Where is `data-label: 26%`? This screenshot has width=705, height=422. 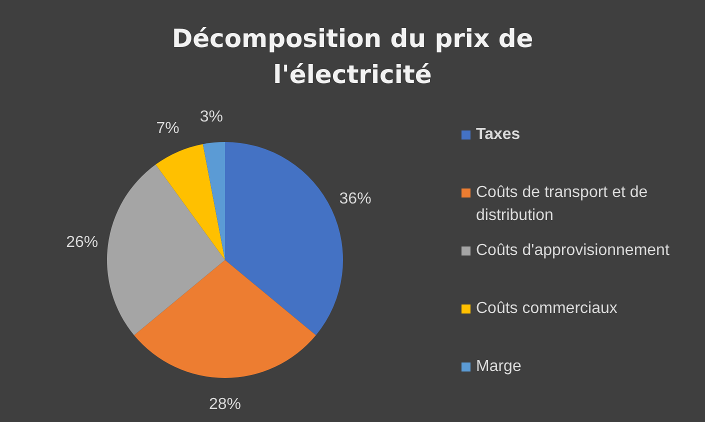 data-label: 26% is located at coordinates (82, 242).